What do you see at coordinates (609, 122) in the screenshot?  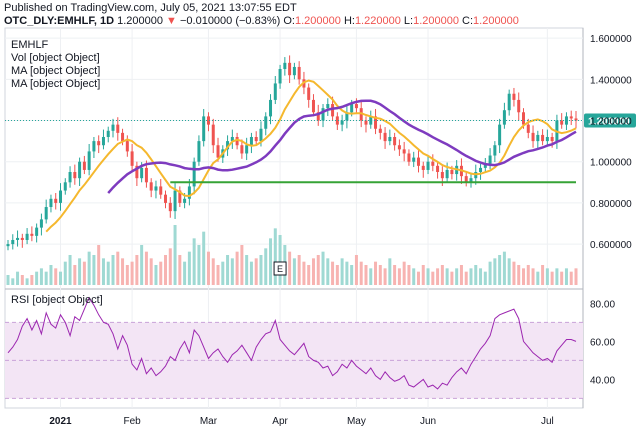 I see `last-price-tag-label: 1.200000` at bounding box center [609, 122].